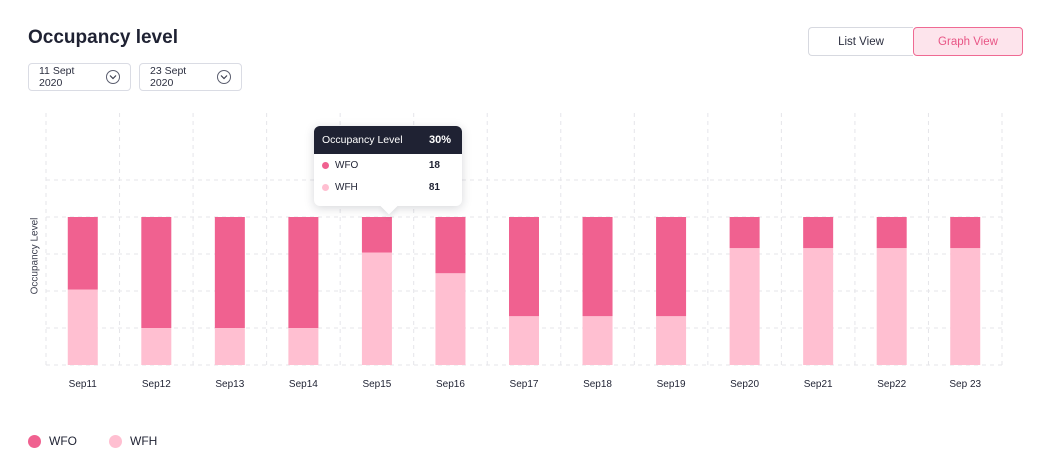  What do you see at coordinates (34, 441) in the screenshot?
I see `wfo-swatch-icon` at bounding box center [34, 441].